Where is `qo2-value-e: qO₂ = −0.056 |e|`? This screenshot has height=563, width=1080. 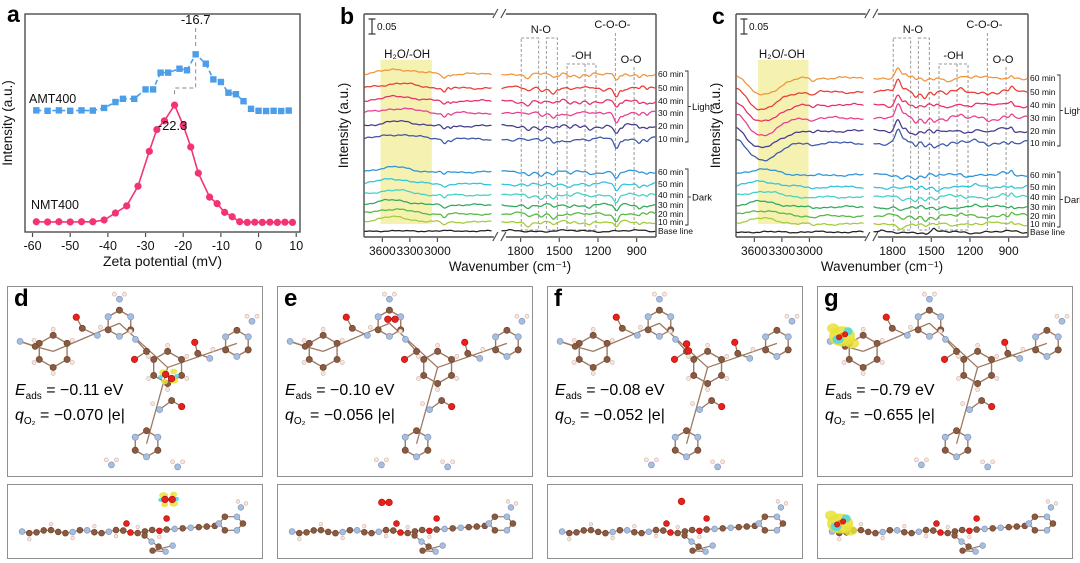 qo2-value-e: qO₂ = −0.056 |e| is located at coordinates (340, 417).